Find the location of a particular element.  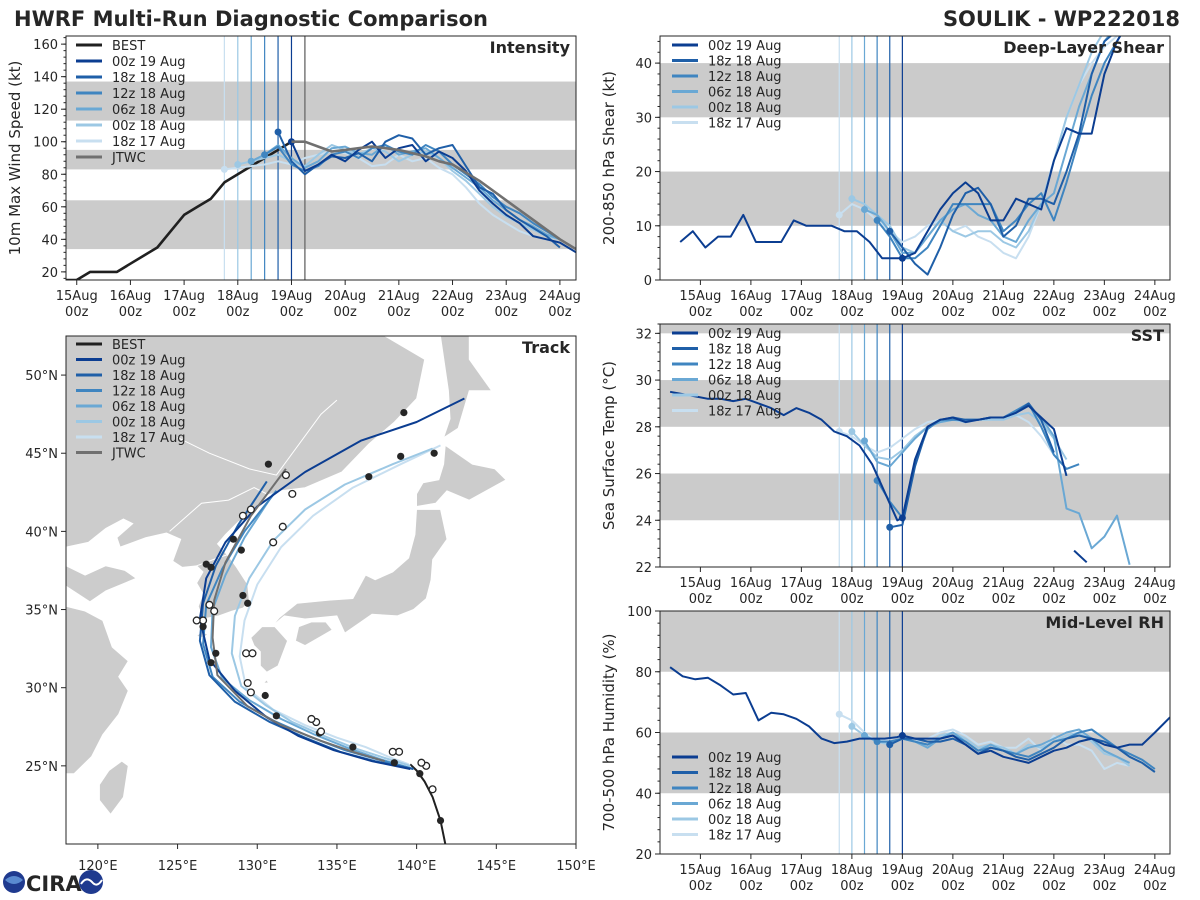

intensity-xtick-date: 18Aug is located at coordinates (238, 296).